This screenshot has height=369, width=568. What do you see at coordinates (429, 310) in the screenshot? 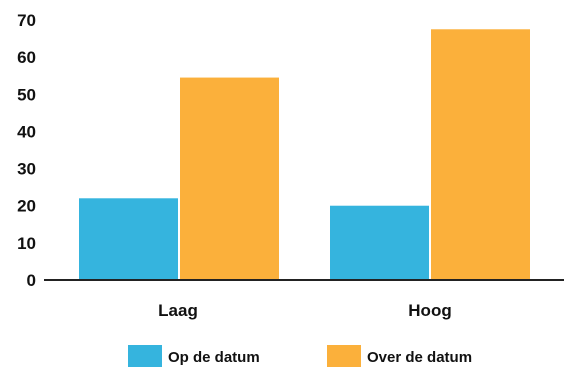
I see `x-category-label: Hoog` at bounding box center [429, 310].